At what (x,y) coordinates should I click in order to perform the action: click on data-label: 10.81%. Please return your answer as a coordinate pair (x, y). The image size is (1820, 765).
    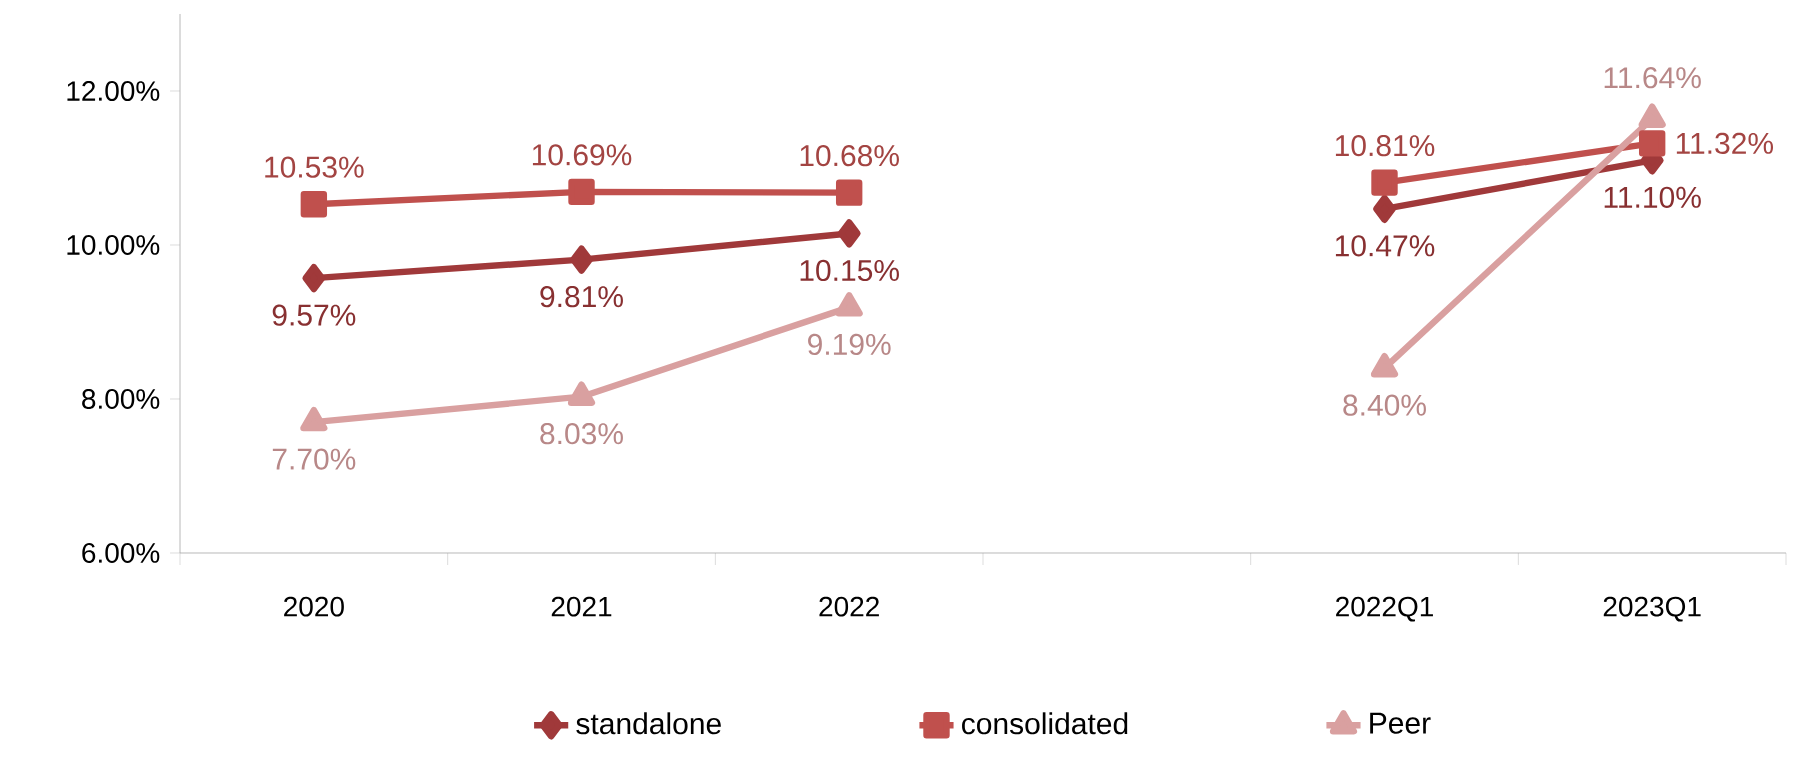
    Looking at the image, I should click on (1385, 145).